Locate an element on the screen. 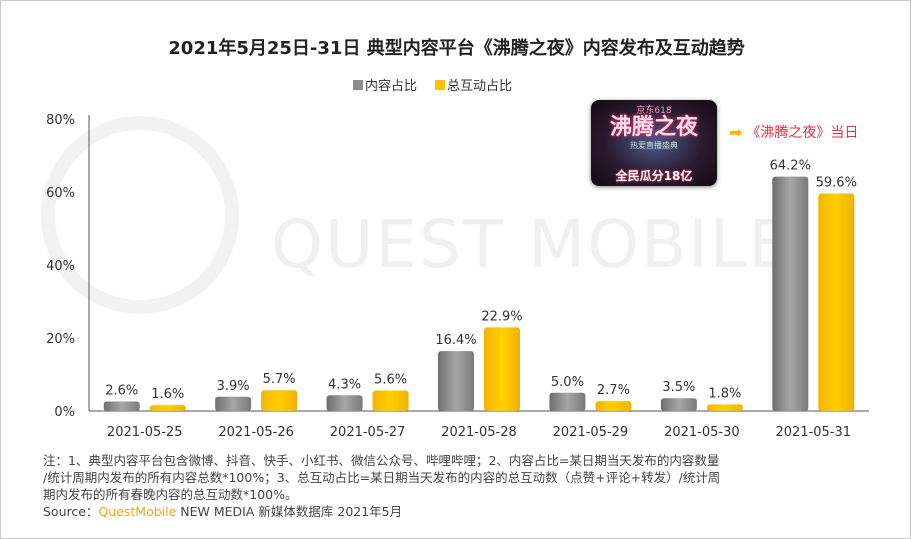  x-tick-label: 2021-05-25 is located at coordinates (145, 432).